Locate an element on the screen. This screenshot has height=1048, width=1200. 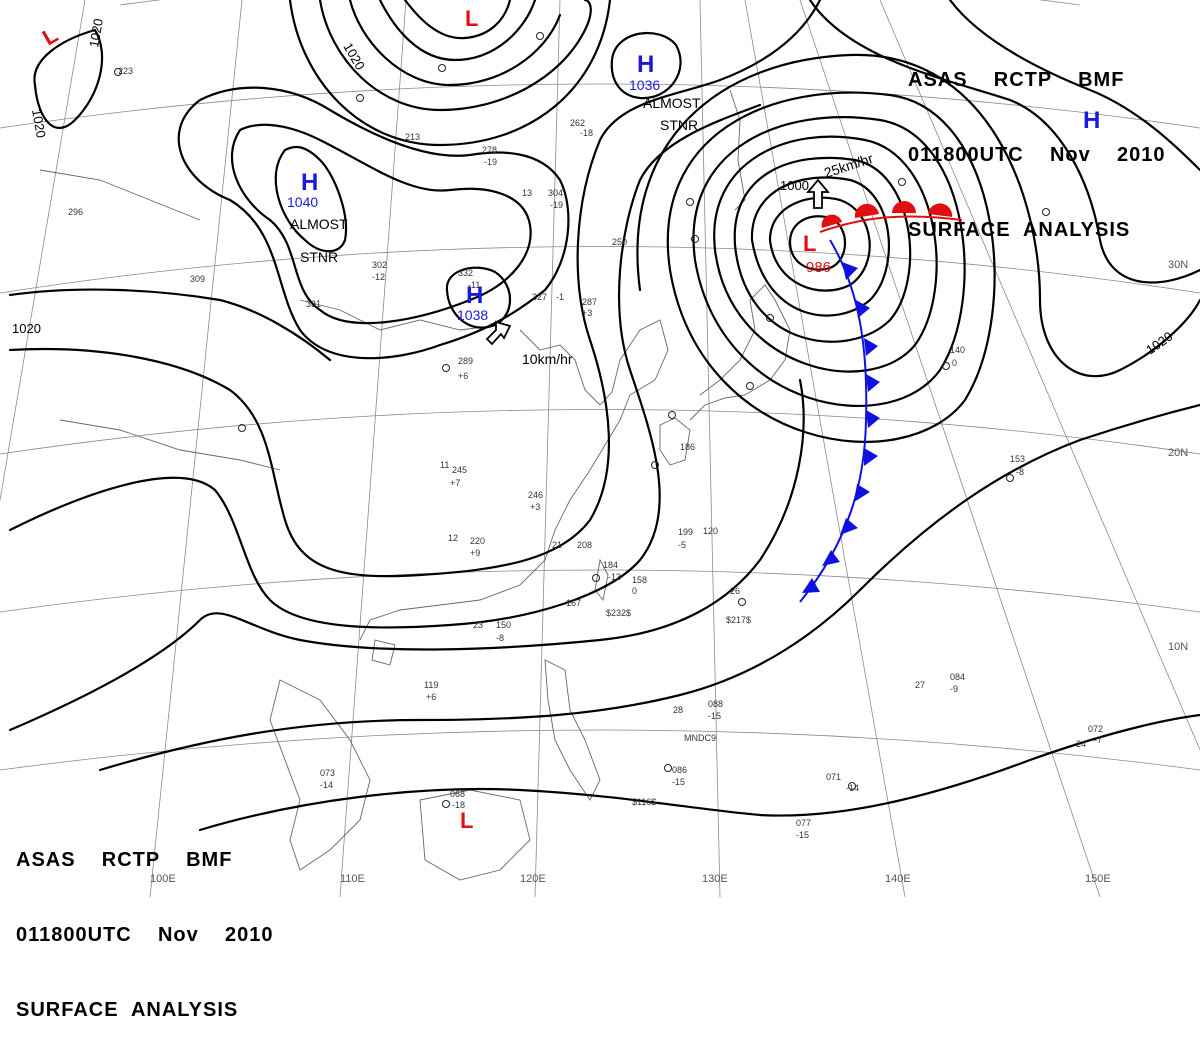
longitude-label: 150E is located at coordinates (1098, 879).